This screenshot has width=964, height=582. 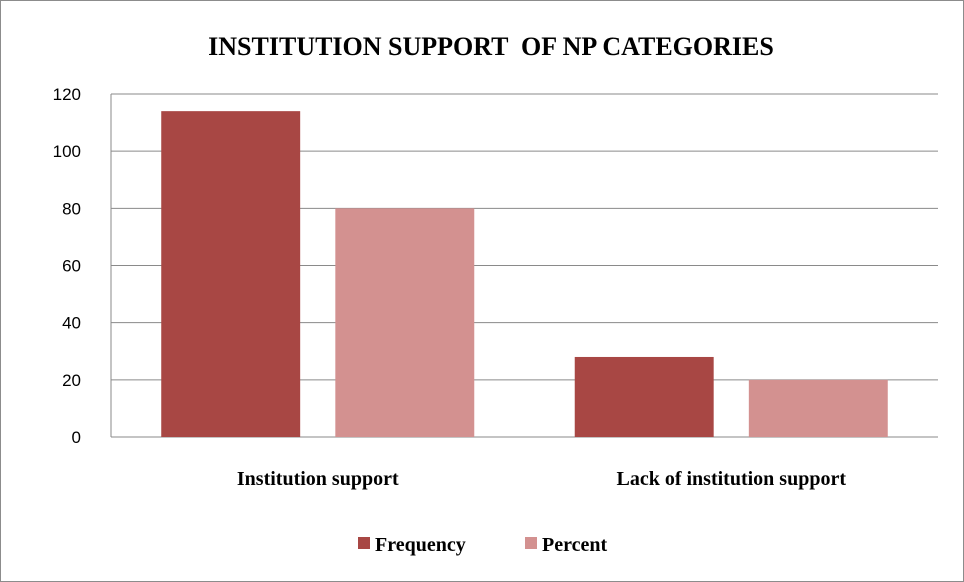 What do you see at coordinates (71, 323) in the screenshot?
I see `y-tick-label: 40` at bounding box center [71, 323].